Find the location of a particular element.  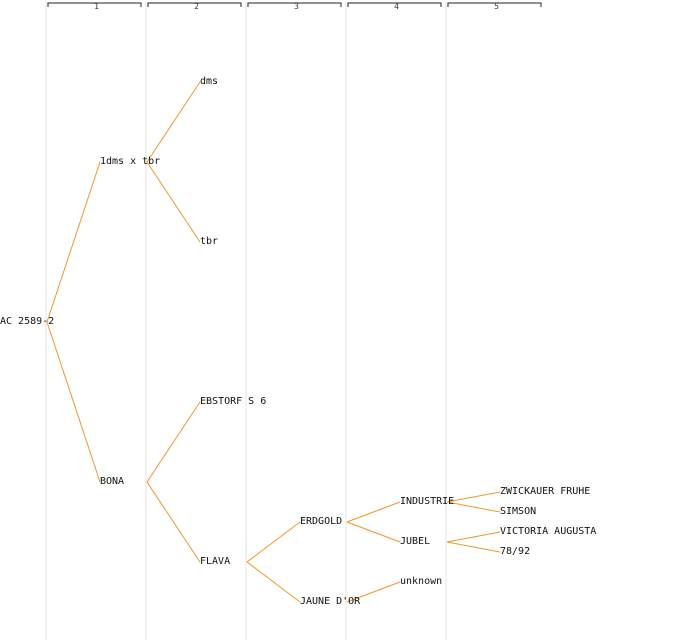

generation-label: 3 is located at coordinates (296, 6).